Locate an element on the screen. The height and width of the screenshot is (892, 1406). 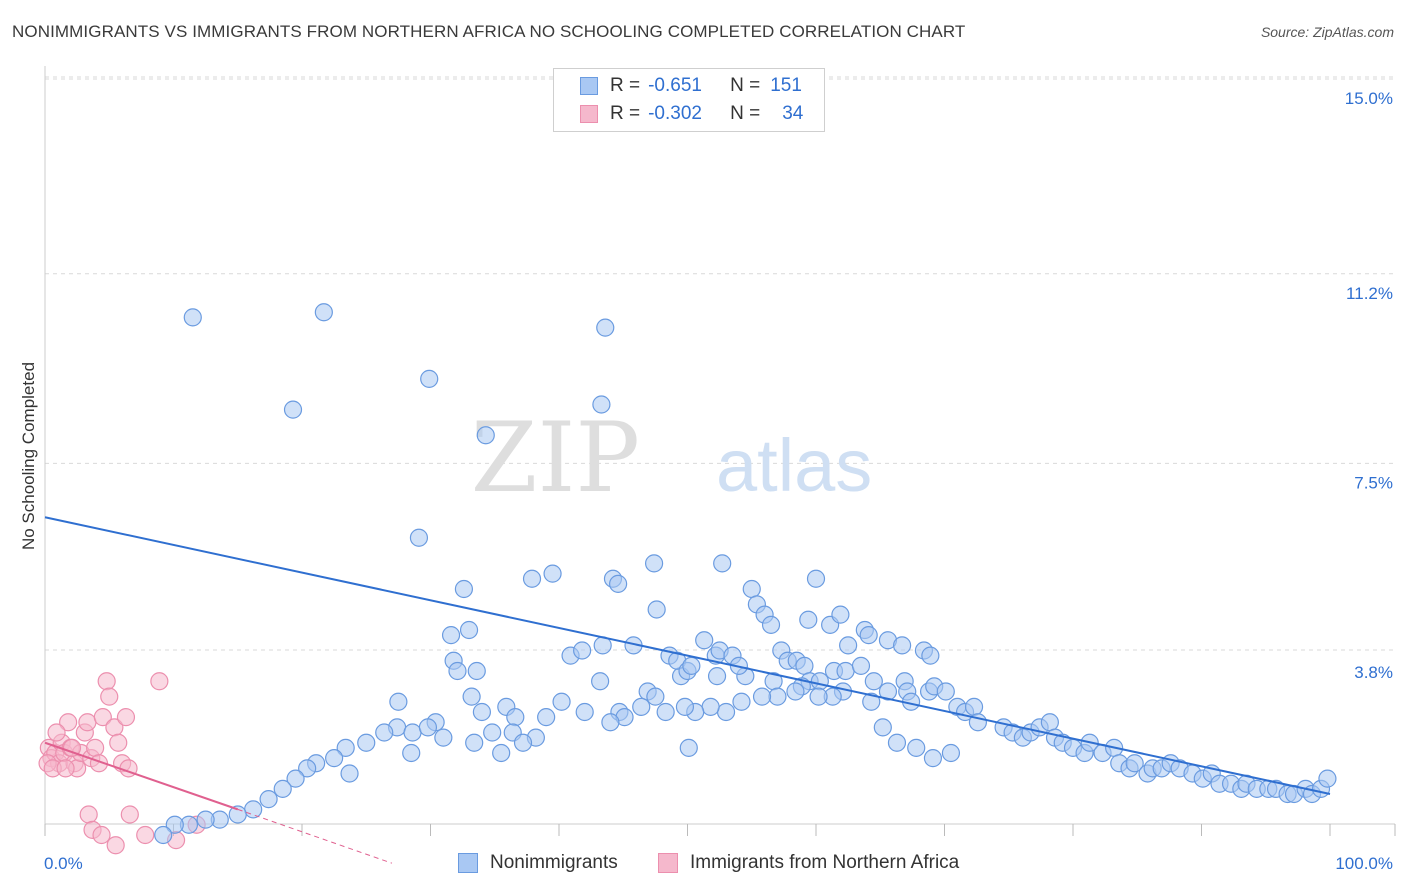
legend-item-nonimmigrants: Nonimmigrants is located at coordinates (538, 863).